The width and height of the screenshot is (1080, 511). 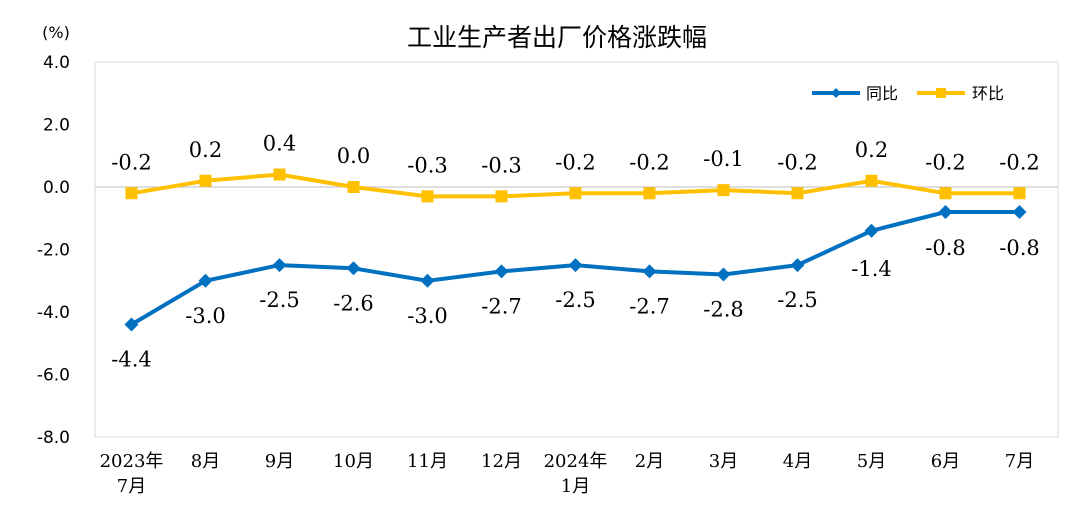 What do you see at coordinates (53, 313) in the screenshot?
I see `y-tick-label: -4.0` at bounding box center [53, 313].